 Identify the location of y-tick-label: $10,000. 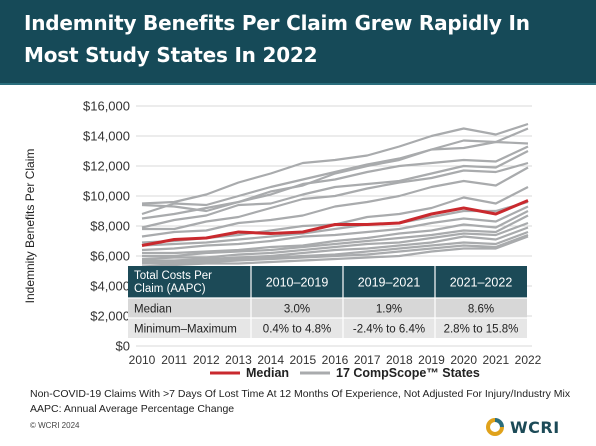
(106, 196).